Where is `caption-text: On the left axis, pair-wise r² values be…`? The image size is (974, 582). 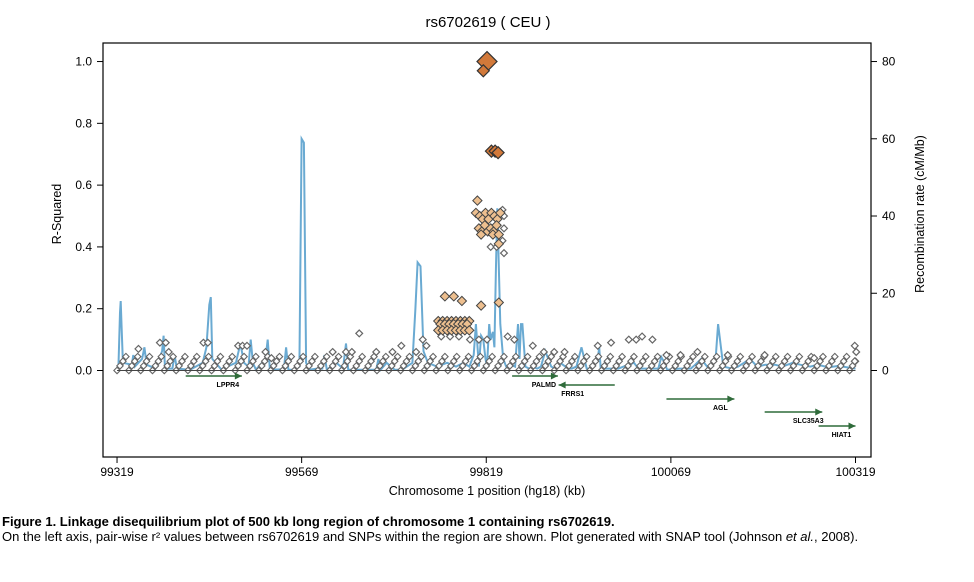
caption-text: On the left axis, pair-wise r² values be… is located at coordinates (487, 536).